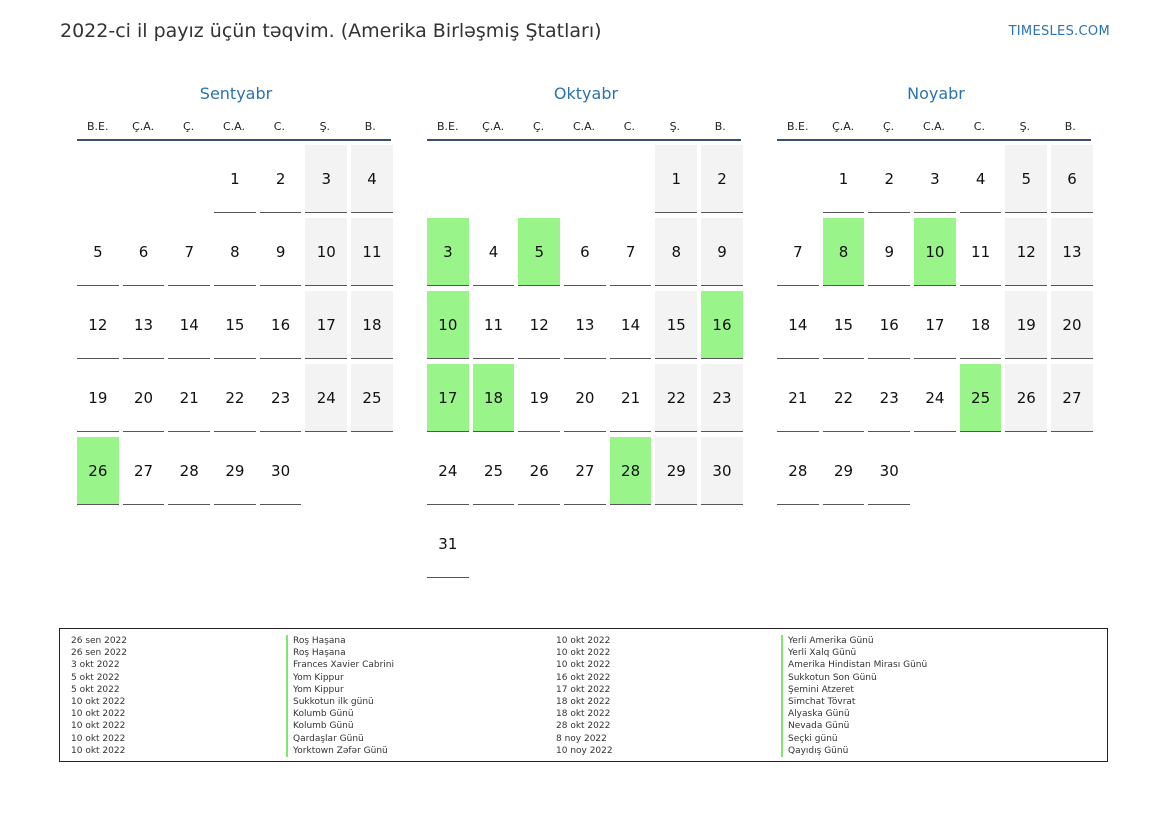 Image resolution: width=1169 pixels, height=827 pixels. Describe the element at coordinates (493, 398) in the screenshot. I see `holiday-day-cell: 18` at that location.